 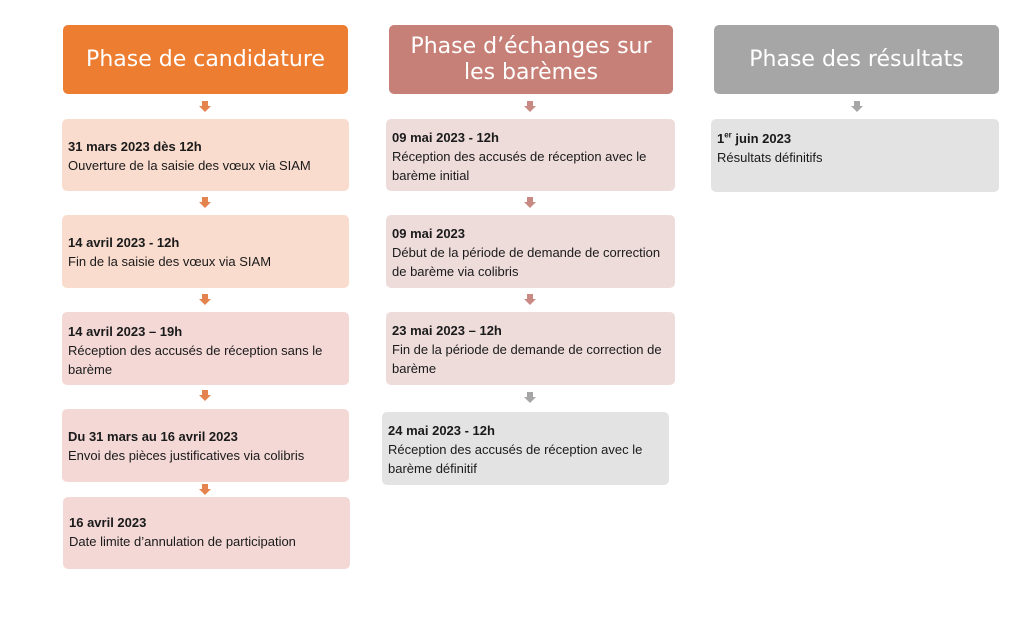 What do you see at coordinates (855, 138) in the screenshot?
I see `step-date: 1er juin 2023` at bounding box center [855, 138].